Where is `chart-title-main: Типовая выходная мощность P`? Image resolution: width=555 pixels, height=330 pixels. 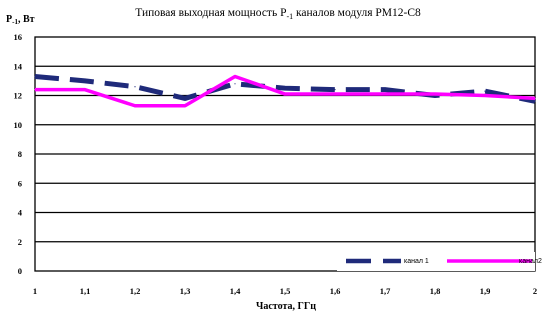 chart-title-main: Типовая выходная мощность P is located at coordinates (210, 13).